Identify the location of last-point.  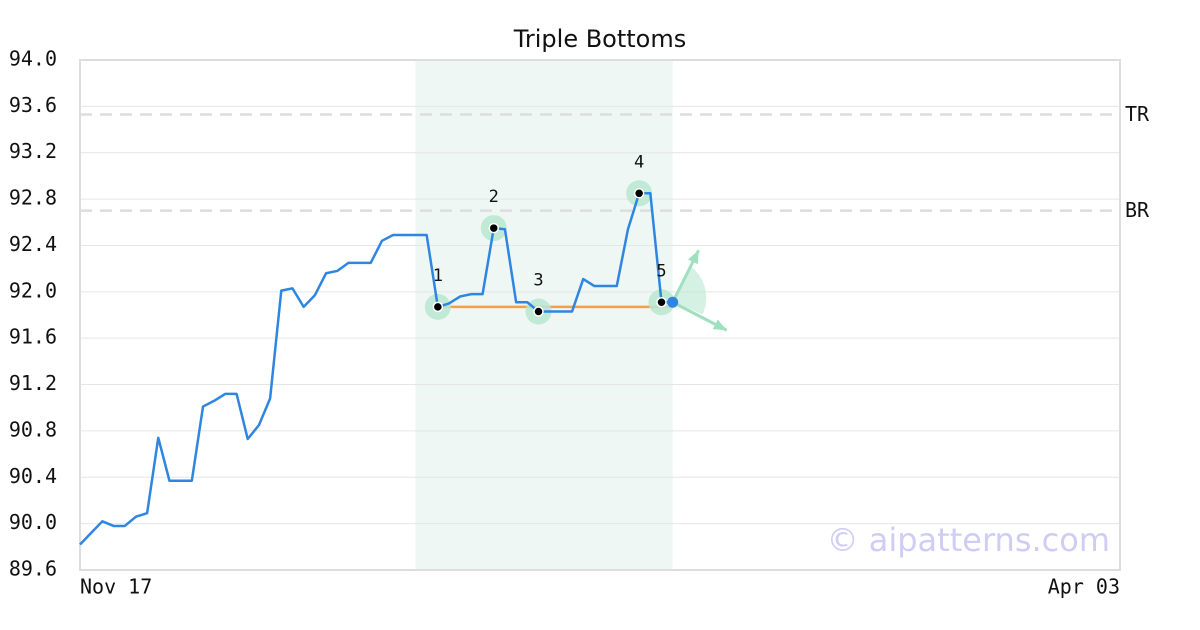
(673, 302).